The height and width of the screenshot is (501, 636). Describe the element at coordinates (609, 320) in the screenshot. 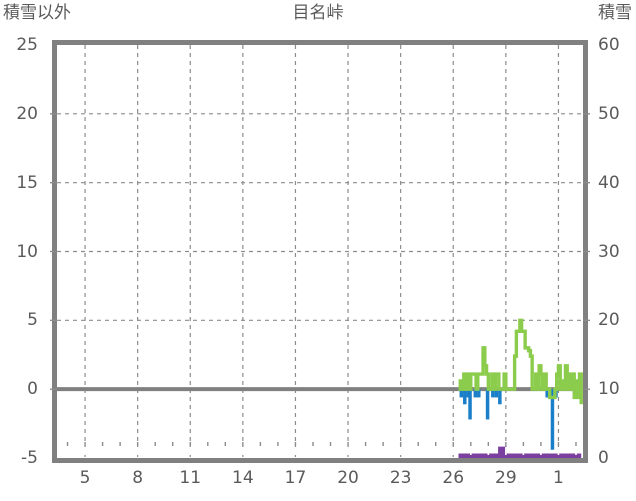

I see `right-axis-tick-label: 20` at that location.